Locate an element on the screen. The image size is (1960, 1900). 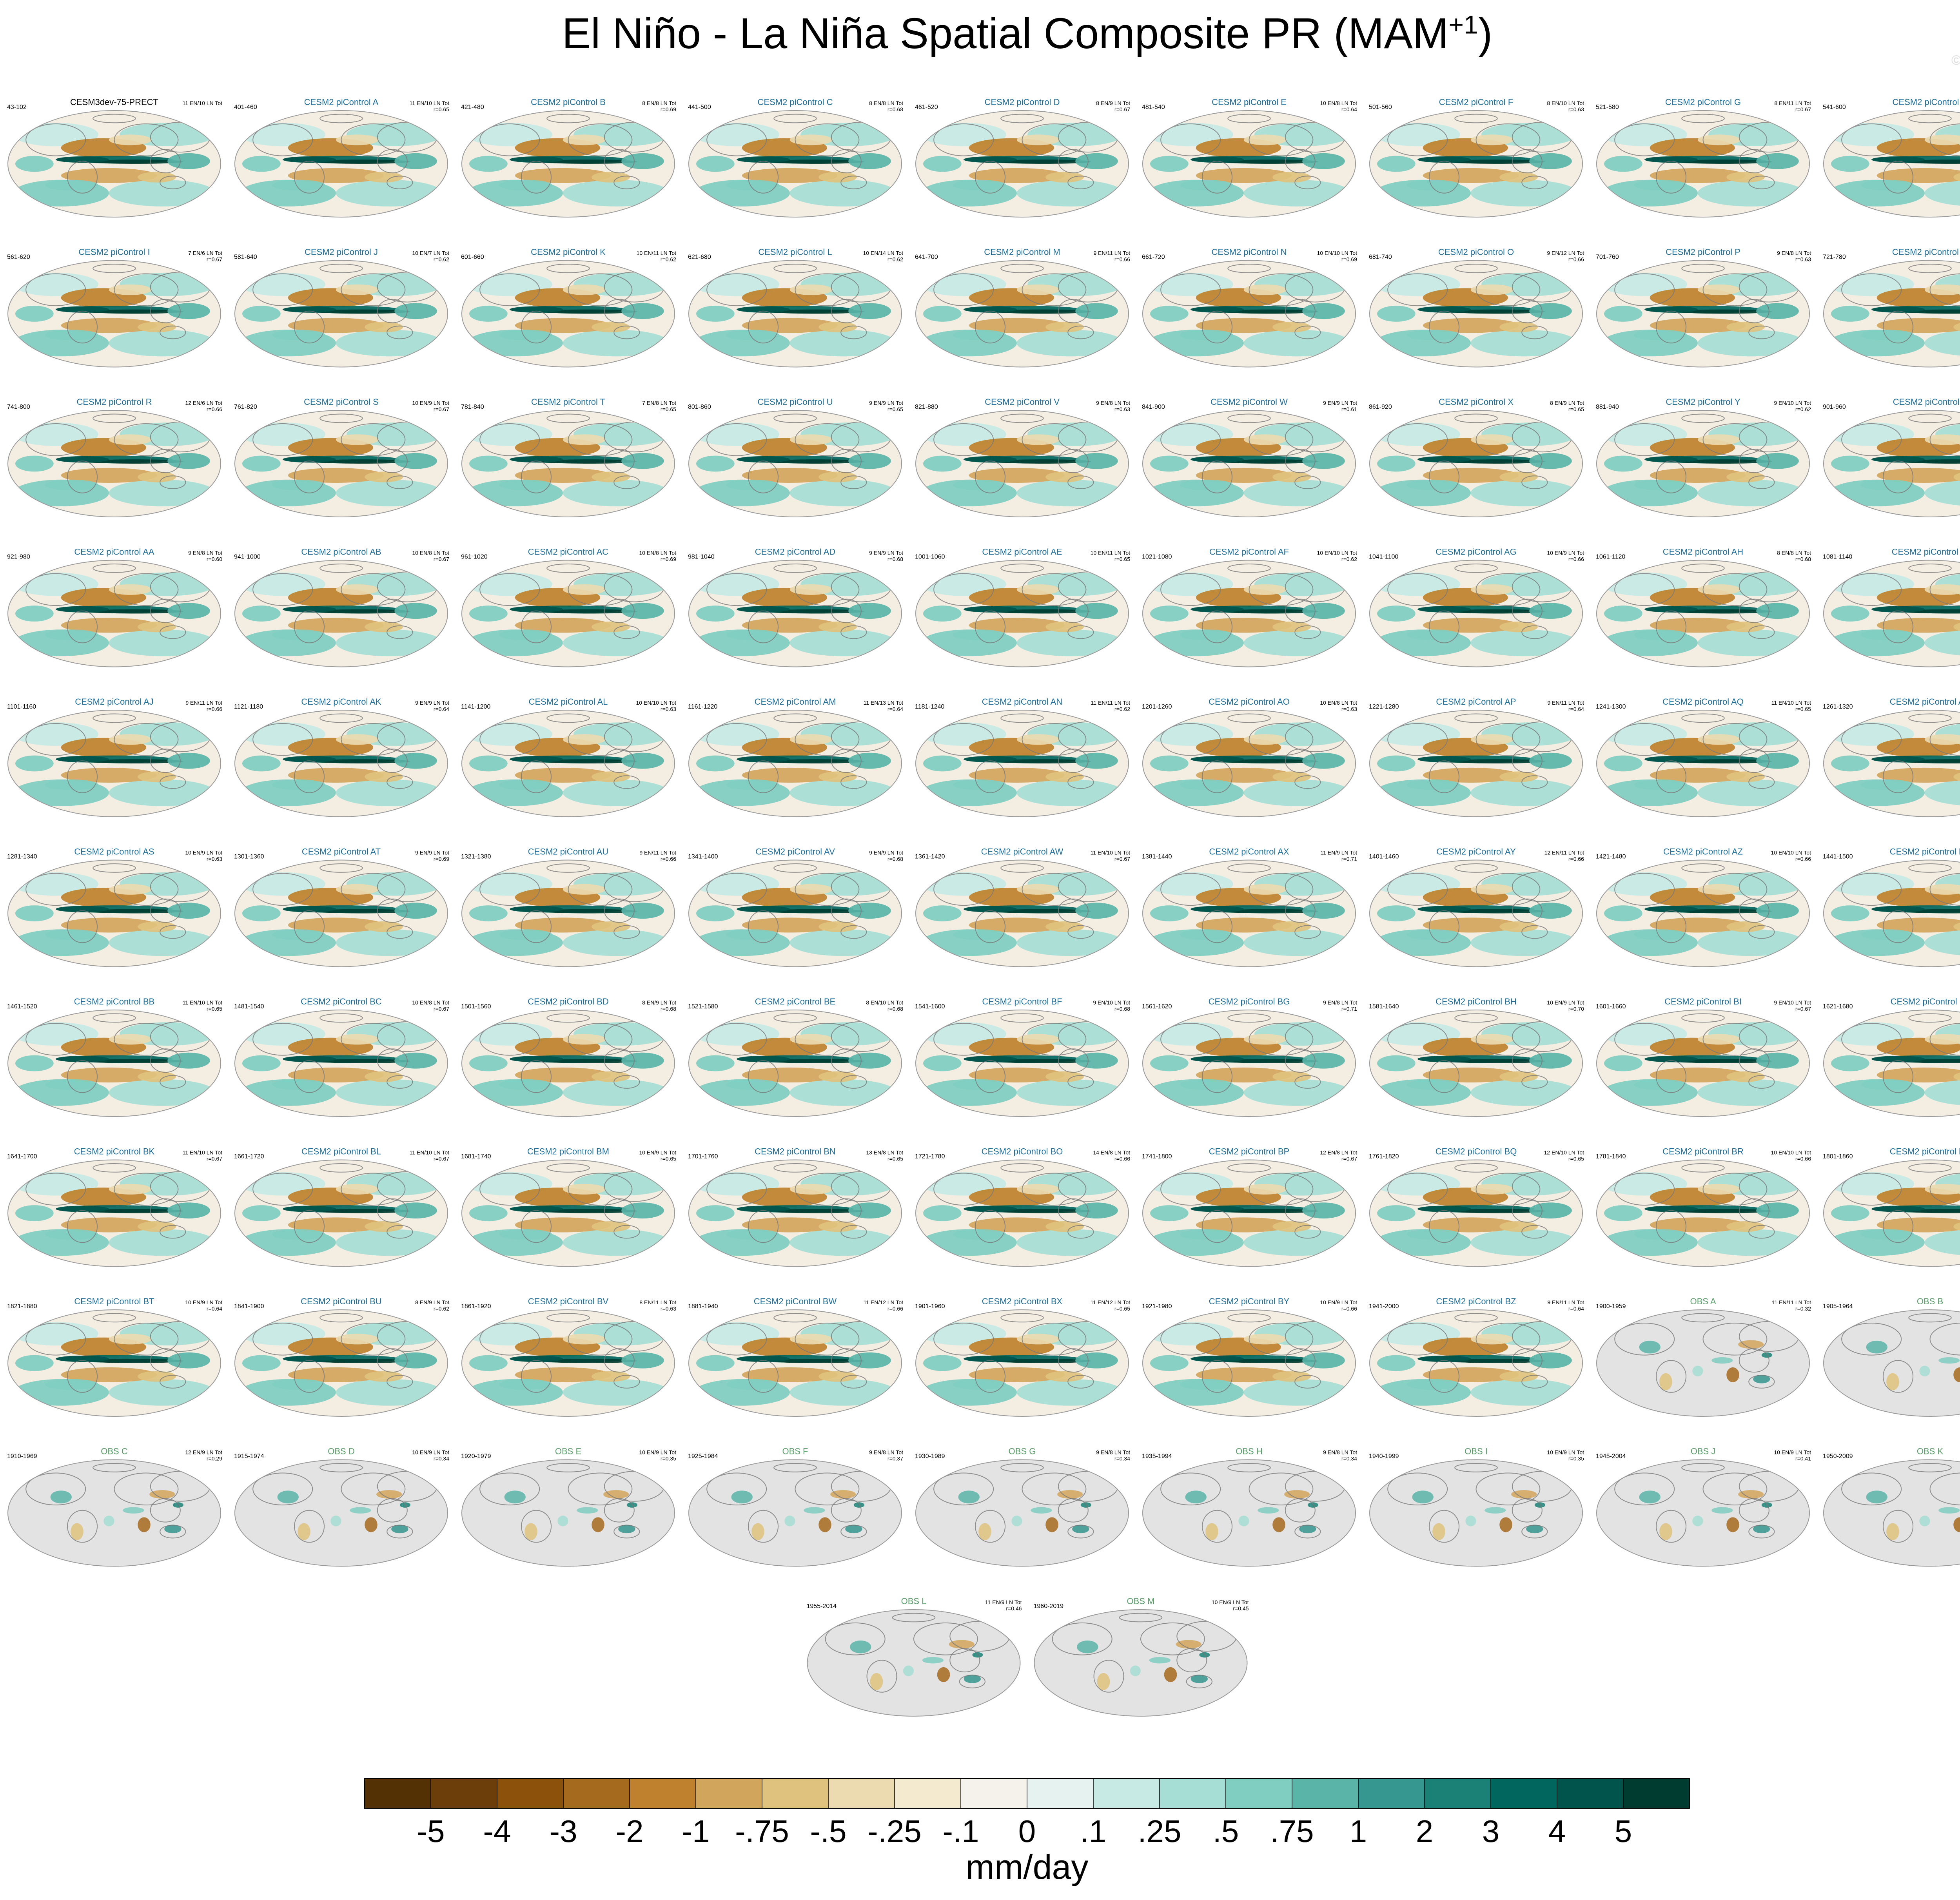
panel-title: CESM2 piControl AT is located at coordinates (341, 852).